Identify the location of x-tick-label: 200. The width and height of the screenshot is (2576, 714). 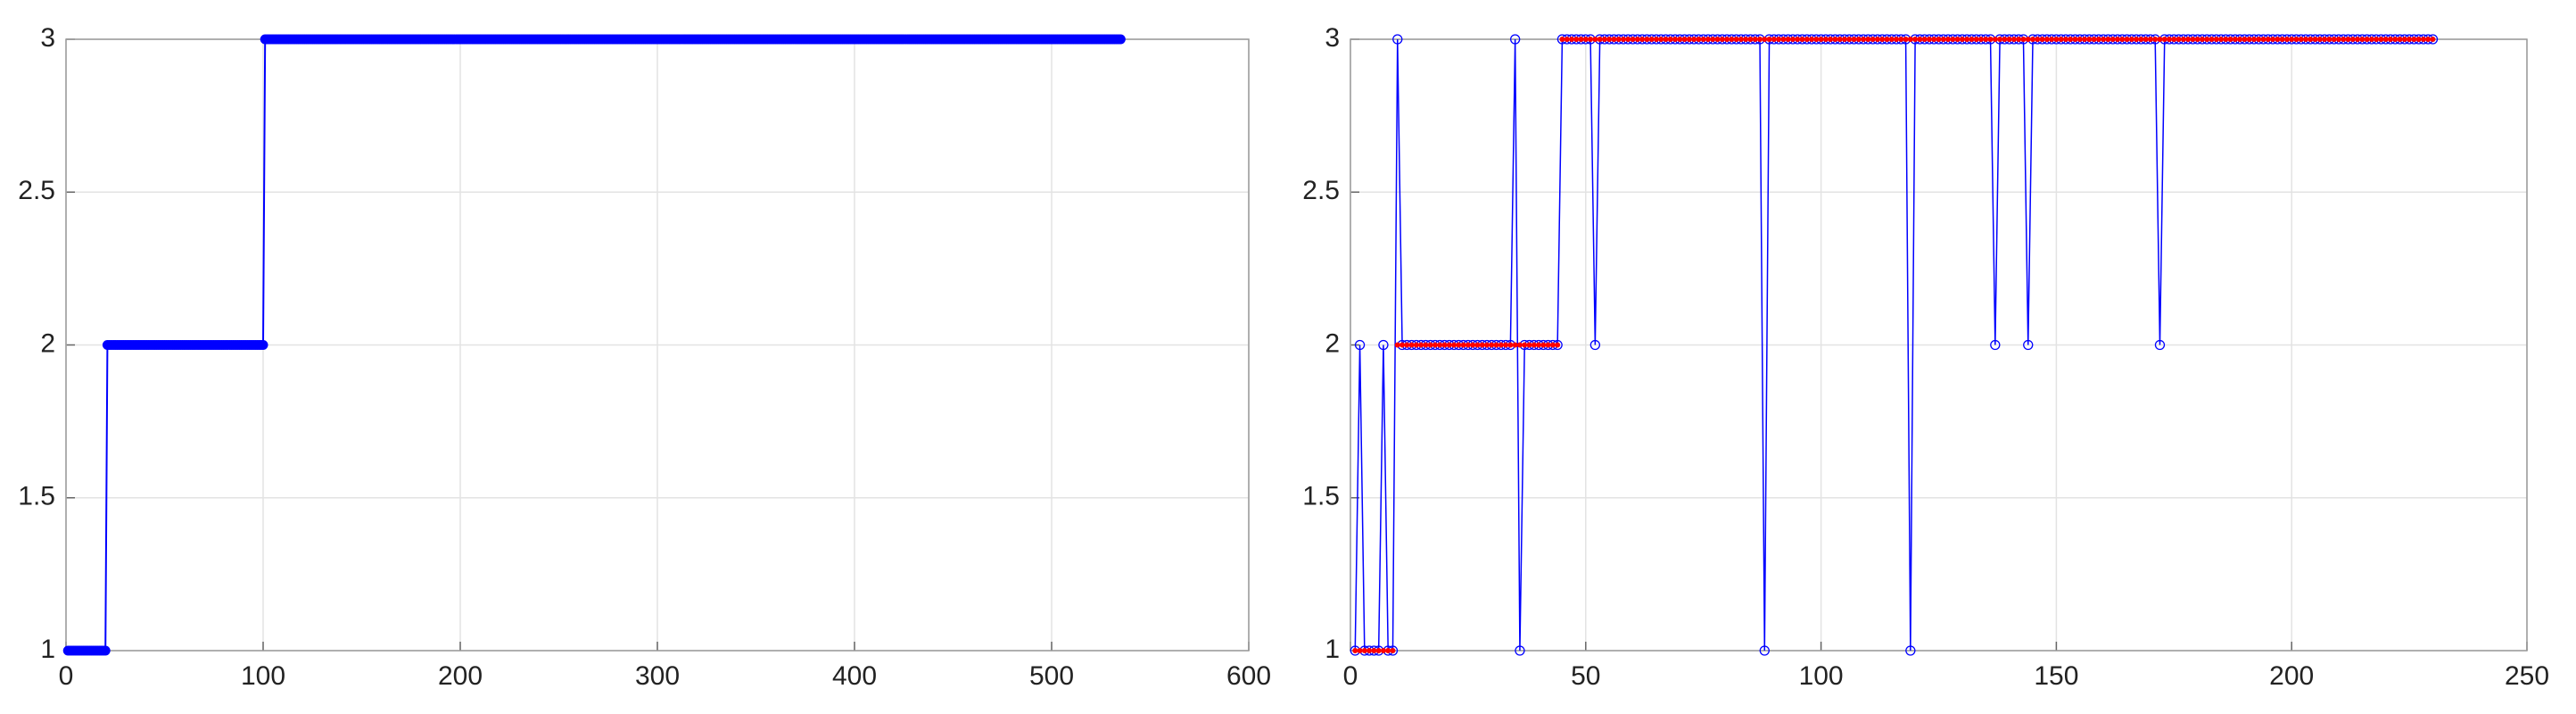
(461, 676).